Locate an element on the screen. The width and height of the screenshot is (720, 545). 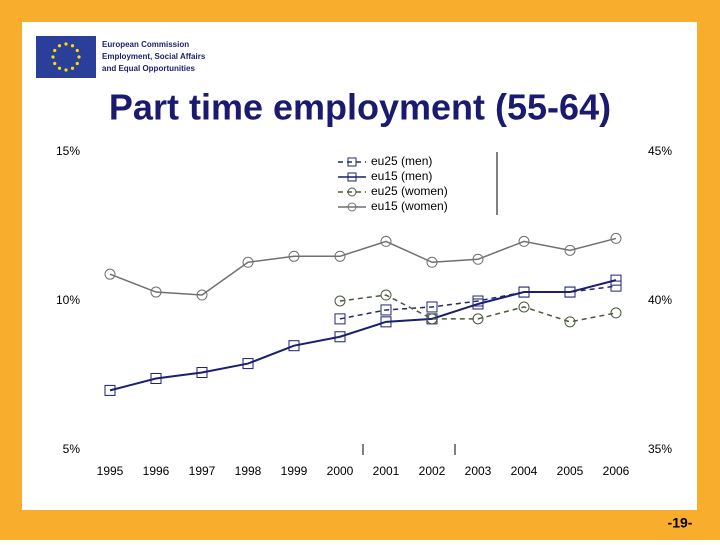
y2-tick-label: 45% is located at coordinates (660, 151).